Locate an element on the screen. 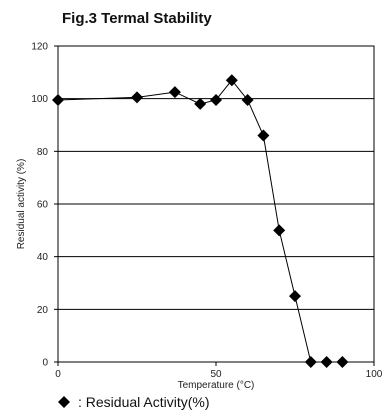 This screenshot has height=417, width=386. legend: : Residual Activity(%) is located at coordinates (132, 402).